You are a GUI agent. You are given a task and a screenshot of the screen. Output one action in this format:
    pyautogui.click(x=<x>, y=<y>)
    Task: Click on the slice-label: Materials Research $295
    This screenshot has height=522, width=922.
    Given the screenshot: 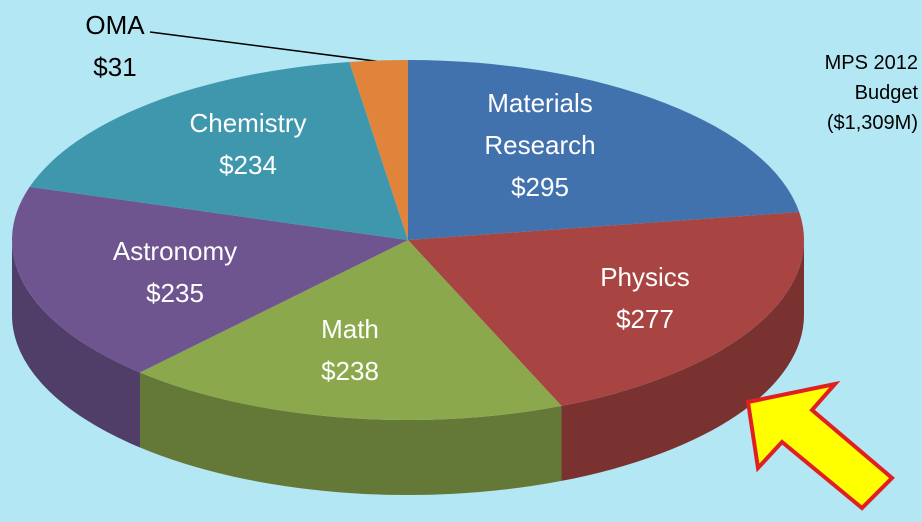 What is the action you would take?
    pyautogui.click(x=540, y=145)
    